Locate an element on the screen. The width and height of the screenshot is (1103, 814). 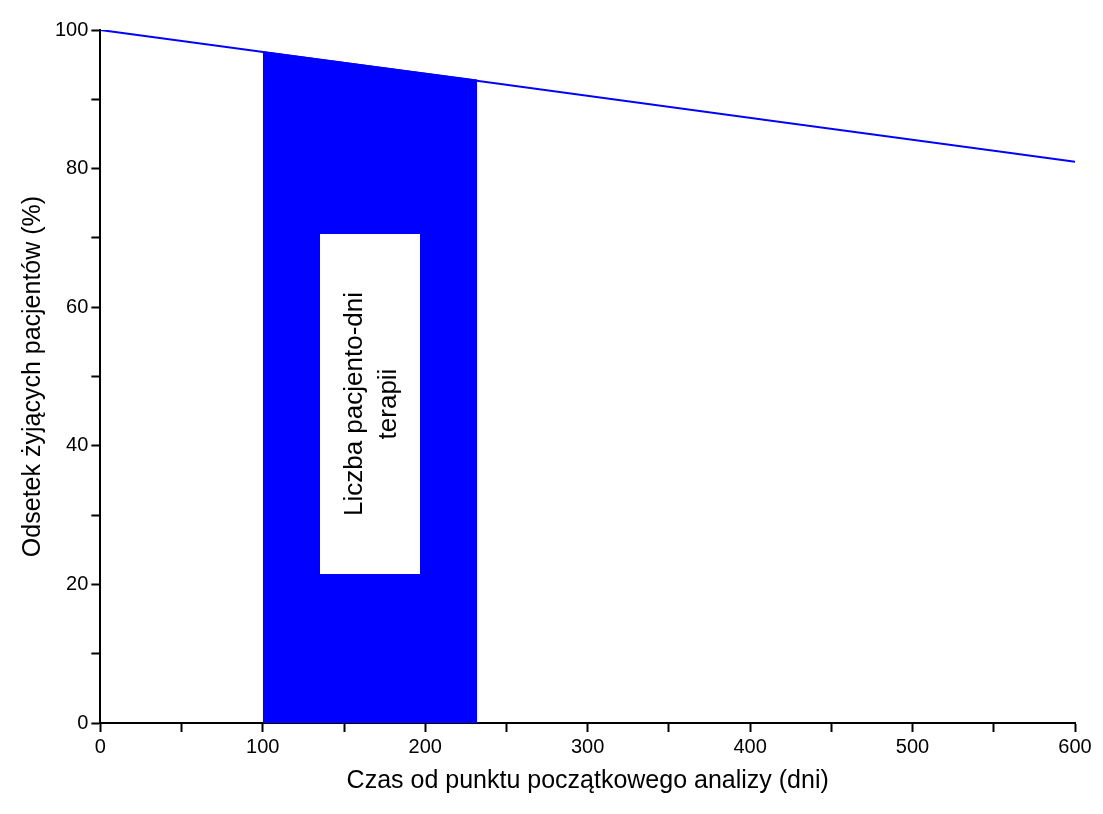
x-tick-label: 0 is located at coordinates (100, 745).